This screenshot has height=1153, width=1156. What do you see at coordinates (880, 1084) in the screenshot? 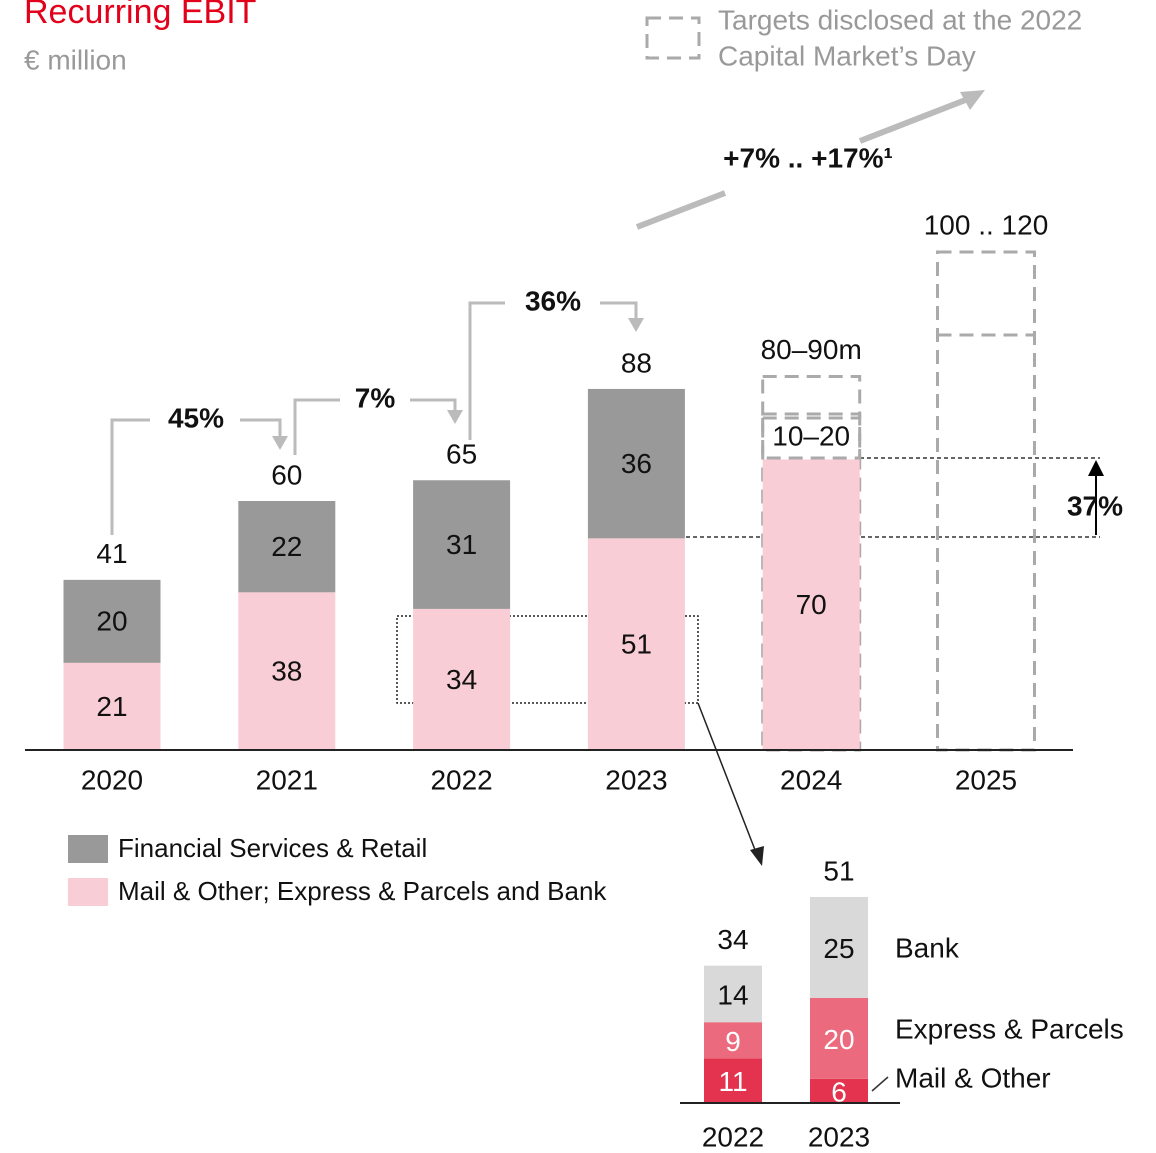
I see `leader-line` at bounding box center [880, 1084].